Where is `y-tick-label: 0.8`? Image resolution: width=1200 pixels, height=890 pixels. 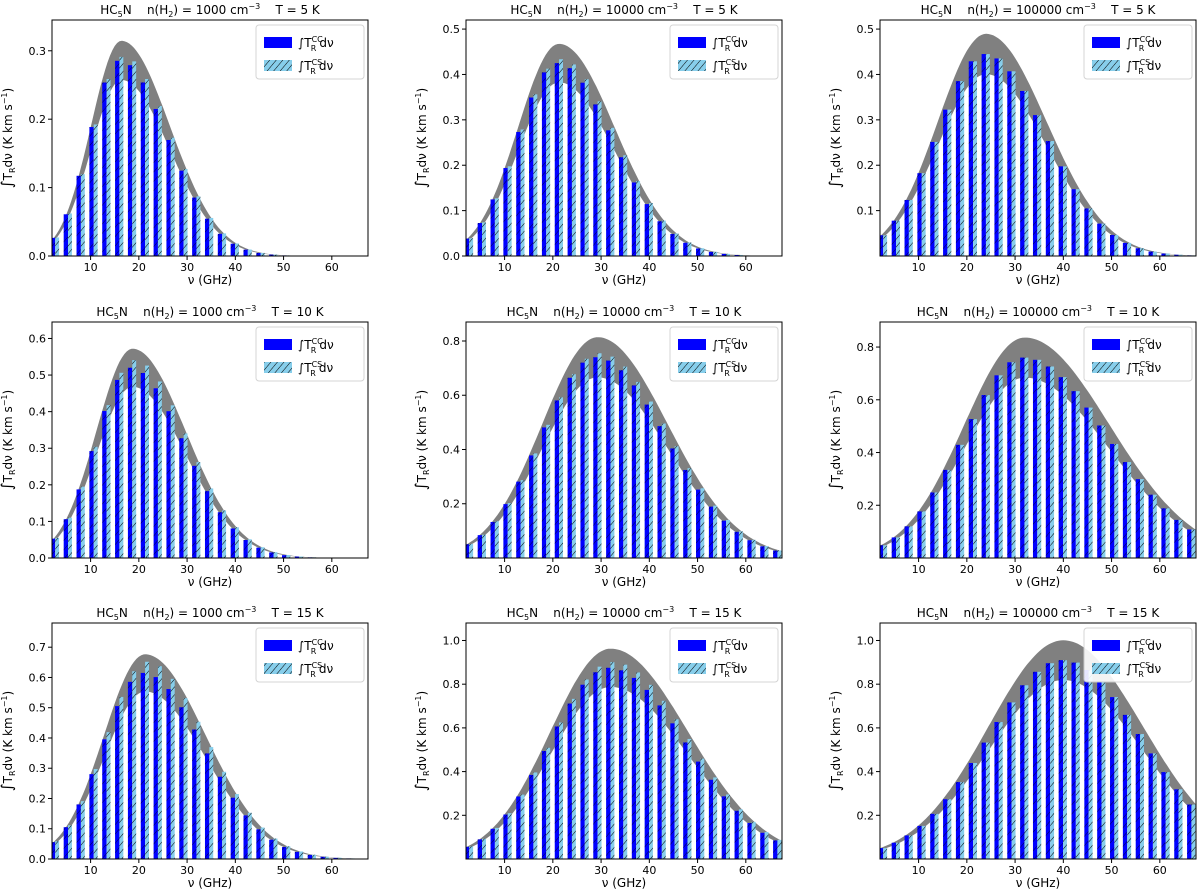 y-tick-label: 0.8 is located at coordinates (866, 347).